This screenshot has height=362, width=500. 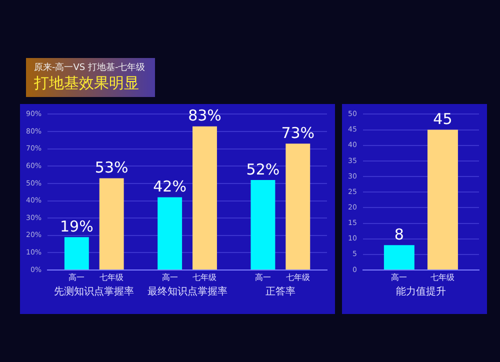 I want to click on data-label: 83%, so click(x=205, y=115).